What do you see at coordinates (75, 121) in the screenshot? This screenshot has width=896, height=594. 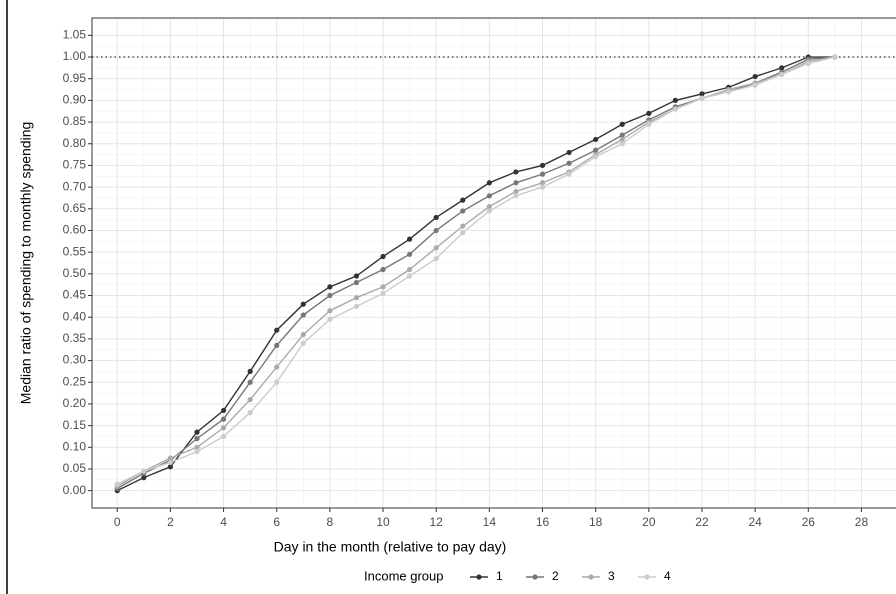 I see `y-tick-label: 0.85` at bounding box center [75, 121].